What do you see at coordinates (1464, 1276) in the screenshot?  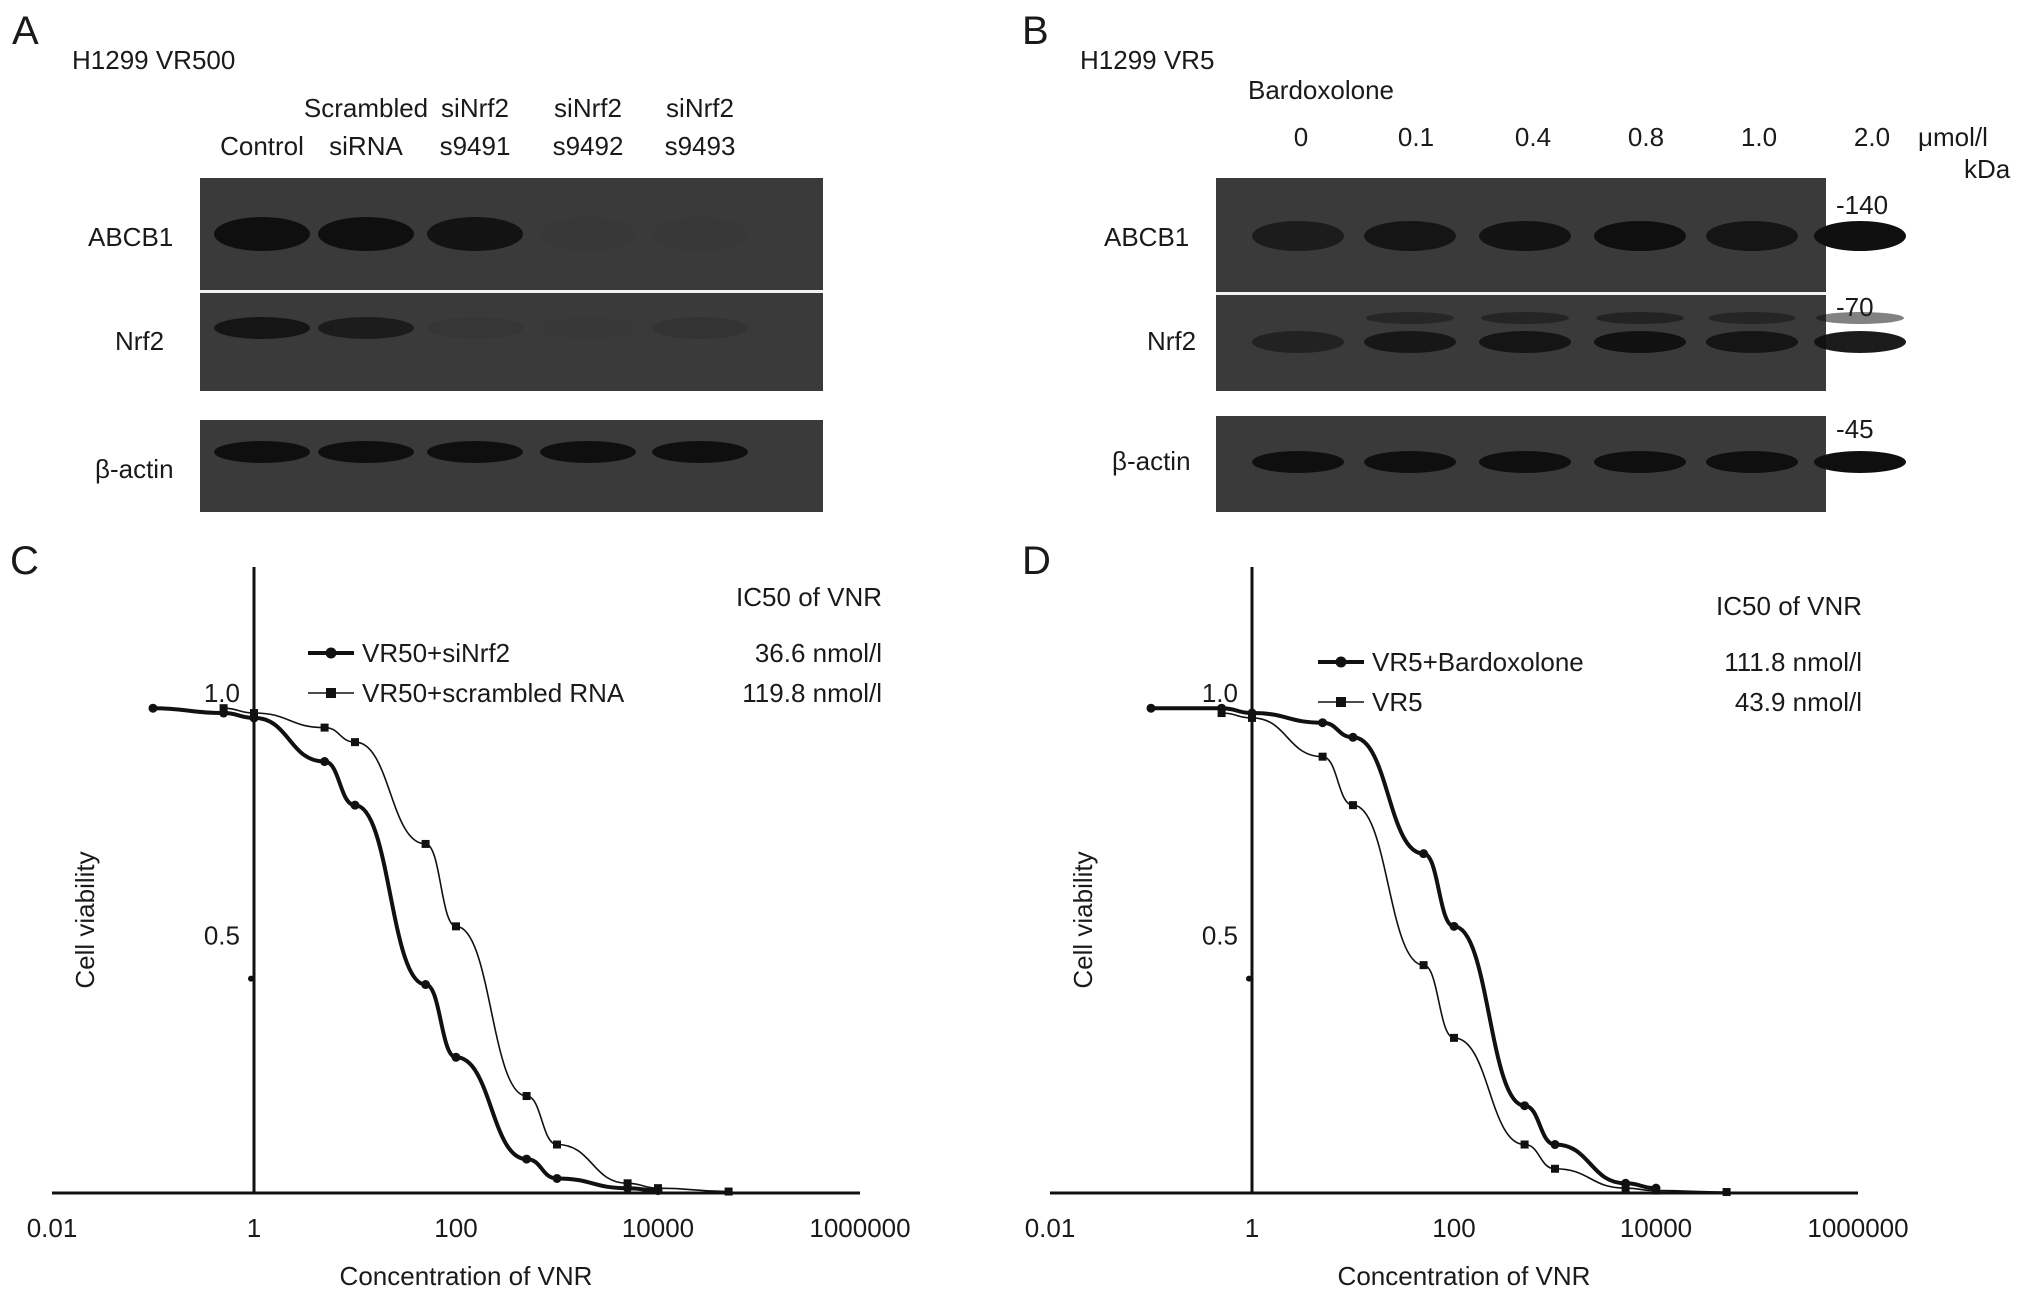 I see `D-x-axis-label: Concentration of VNR` at bounding box center [1464, 1276].